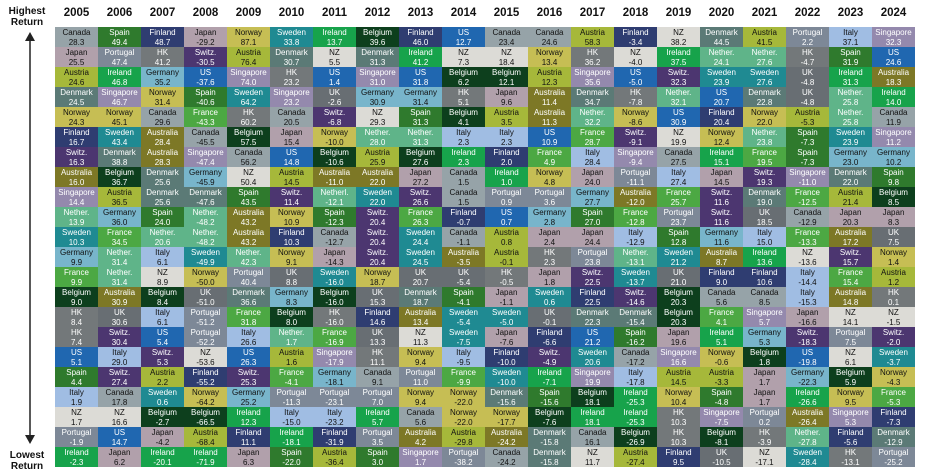  Describe the element at coordinates (205, 242) in the screenshot. I see `return-value: -48.2` at that location.